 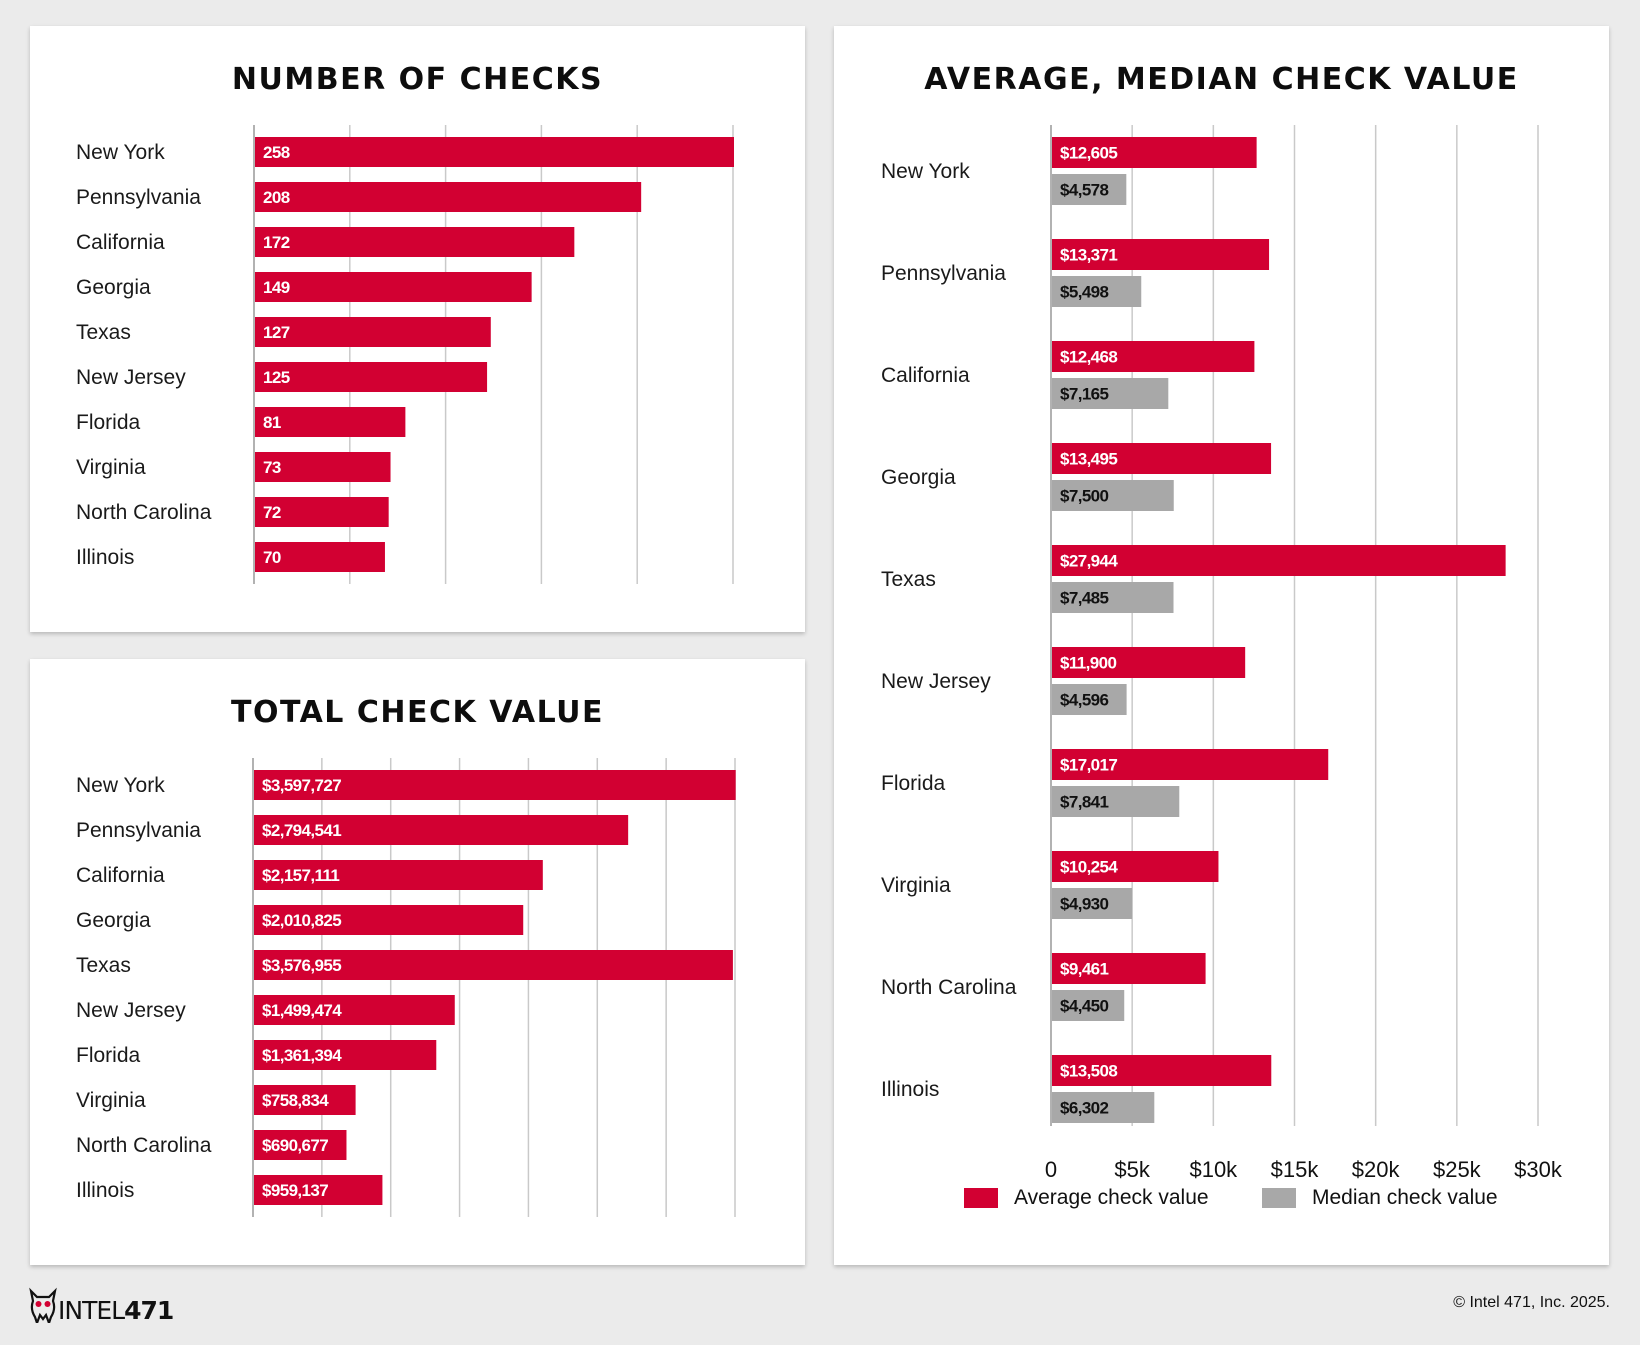 I want to click on total-category-label-new-jersey: New Jersey, so click(x=131, y=1010).